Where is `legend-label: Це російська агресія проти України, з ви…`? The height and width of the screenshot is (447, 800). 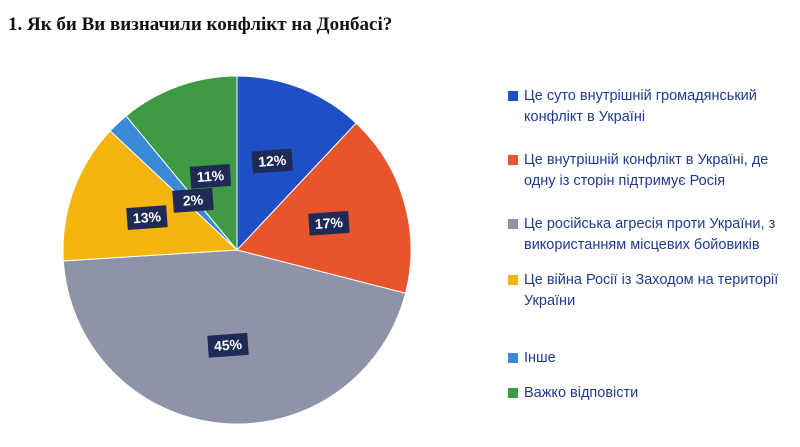
legend-label: Це російська агресія проти України, з ви… is located at coordinates (650, 234).